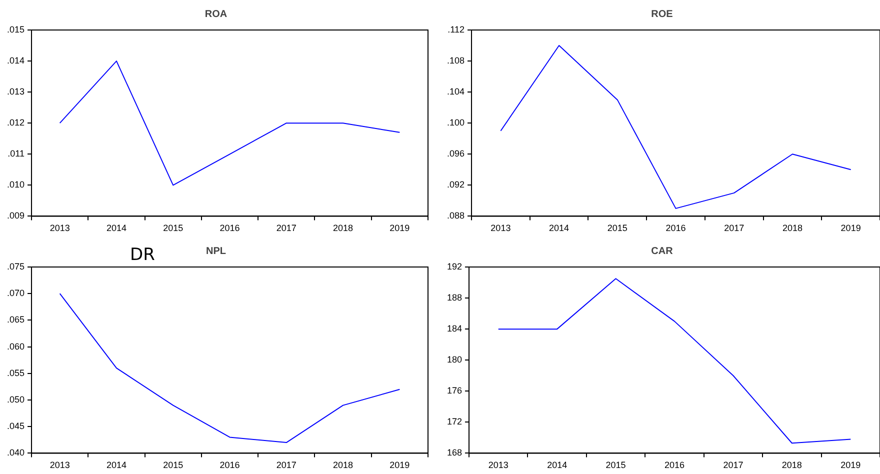 The height and width of the screenshot is (474, 880). I want to click on y-tick-label: .050, so click(15, 399).